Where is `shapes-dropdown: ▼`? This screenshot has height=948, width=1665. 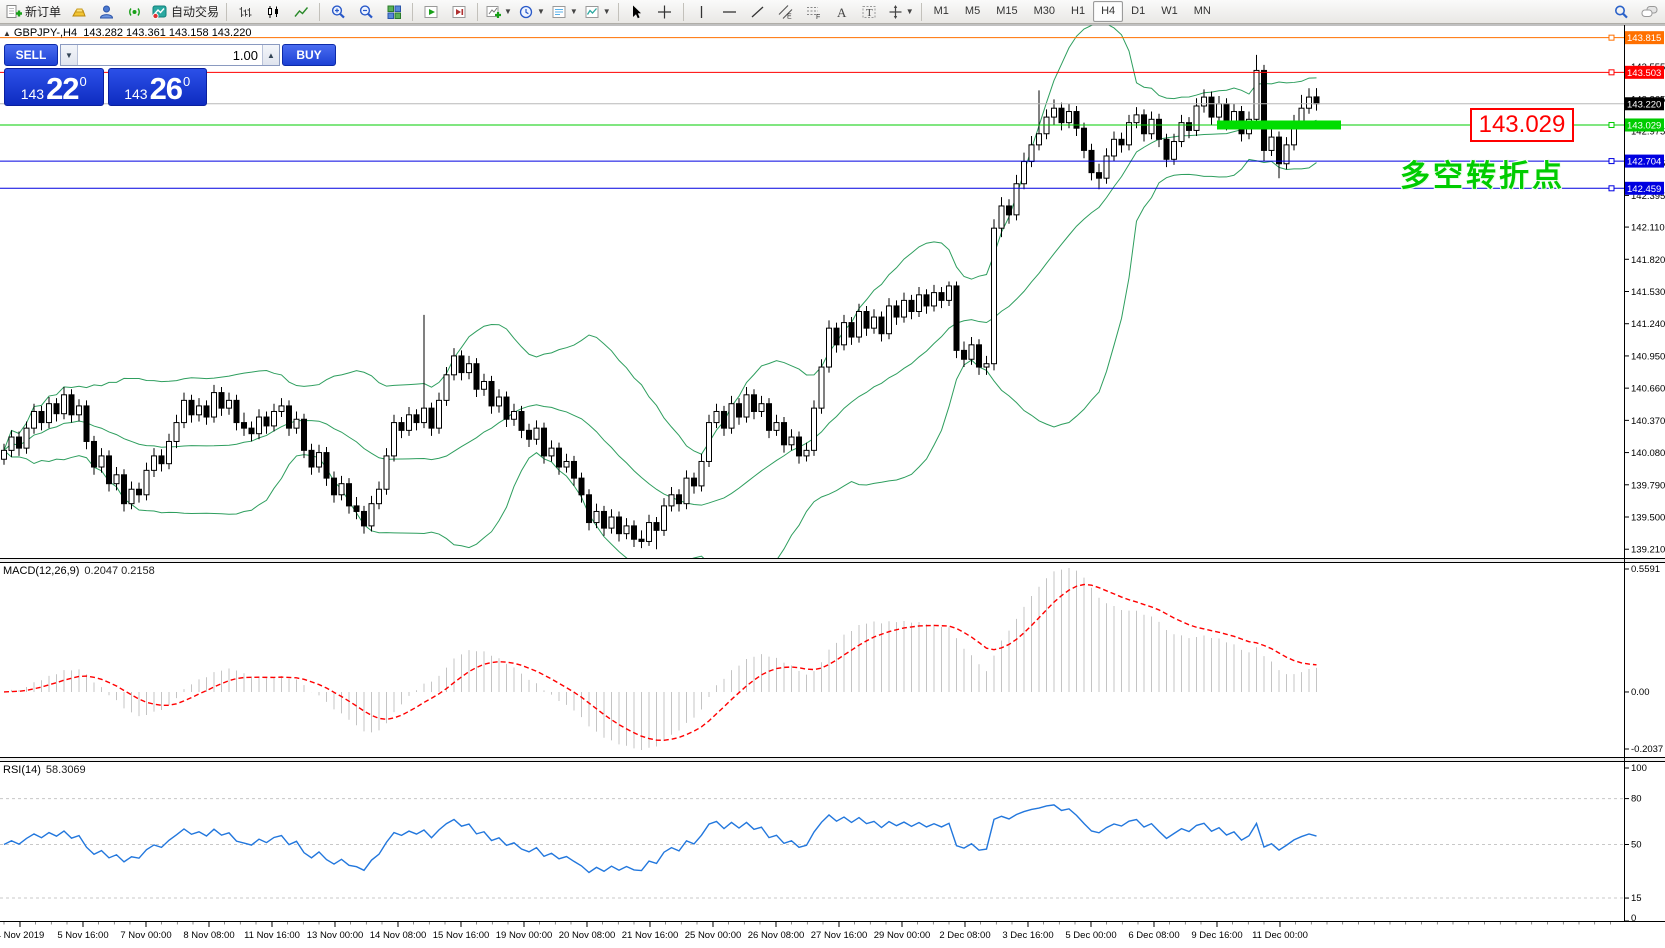
shapes-dropdown: ▼ is located at coordinates (900, 11).